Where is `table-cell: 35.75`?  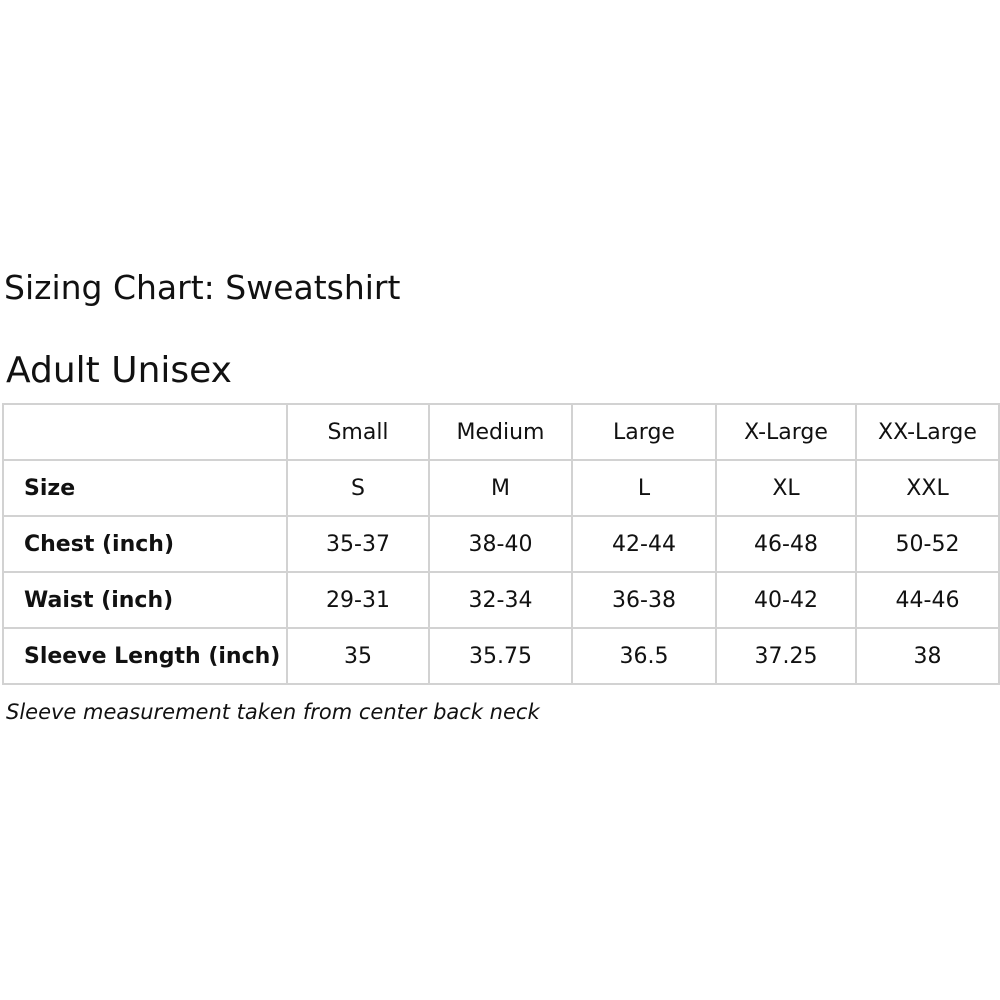
table-cell: 35.75 is located at coordinates (500, 656).